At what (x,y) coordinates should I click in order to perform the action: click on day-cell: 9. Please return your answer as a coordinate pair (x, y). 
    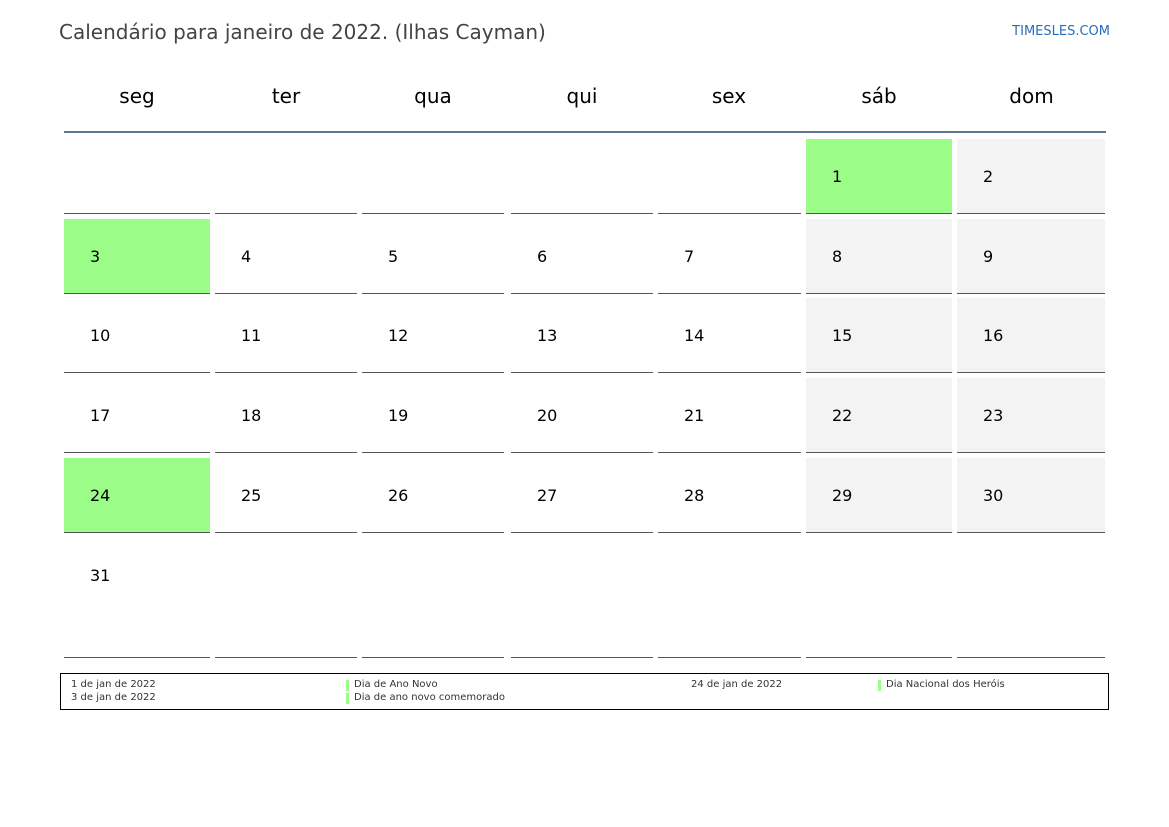
    Looking at the image, I should click on (1031, 256).